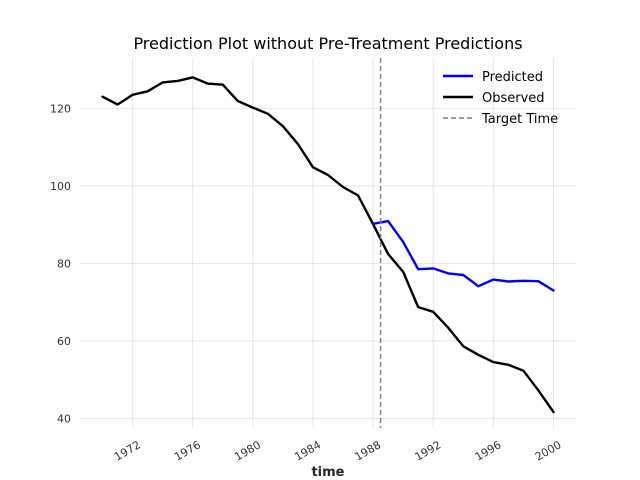 The width and height of the screenshot is (640, 480). I want to click on y-tick-label: 60, so click(64, 341).